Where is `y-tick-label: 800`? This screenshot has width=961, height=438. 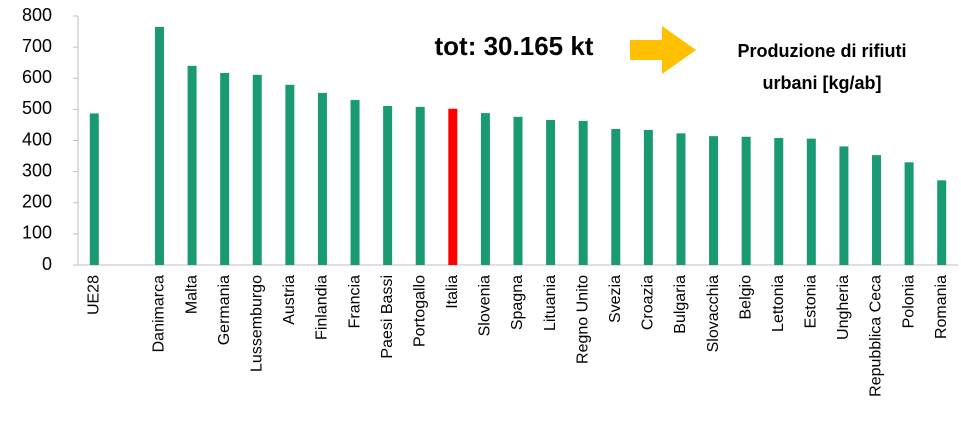 y-tick-label: 800 is located at coordinates (37, 15).